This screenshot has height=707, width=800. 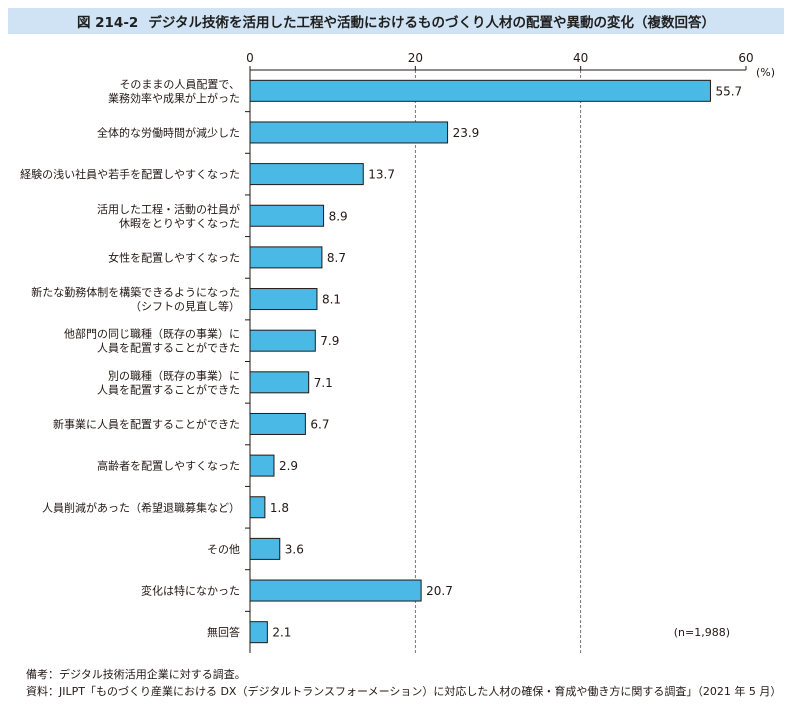 What do you see at coordinates (415, 58) in the screenshot?
I see `x-tick-label-20: 20` at bounding box center [415, 58].